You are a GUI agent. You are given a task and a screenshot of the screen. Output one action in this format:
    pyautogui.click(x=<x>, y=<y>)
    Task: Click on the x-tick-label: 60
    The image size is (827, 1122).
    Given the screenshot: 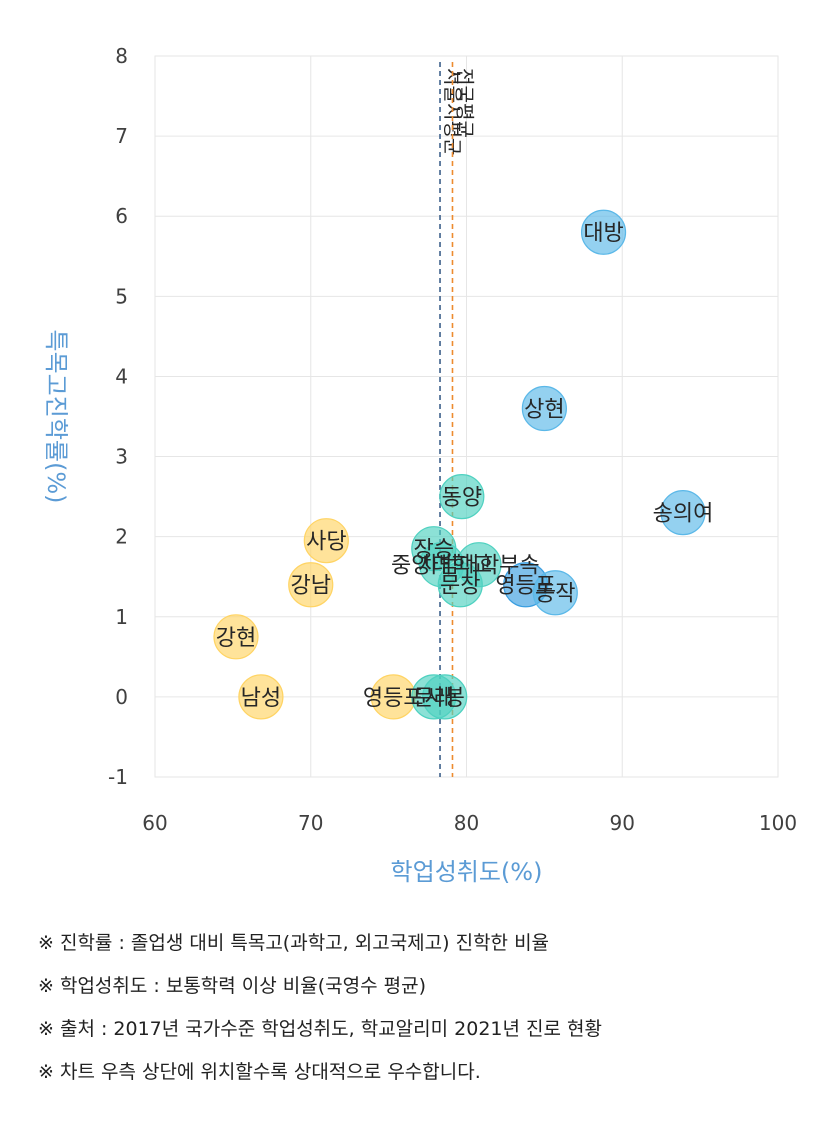 What is the action you would take?
    pyautogui.click(x=154, y=823)
    